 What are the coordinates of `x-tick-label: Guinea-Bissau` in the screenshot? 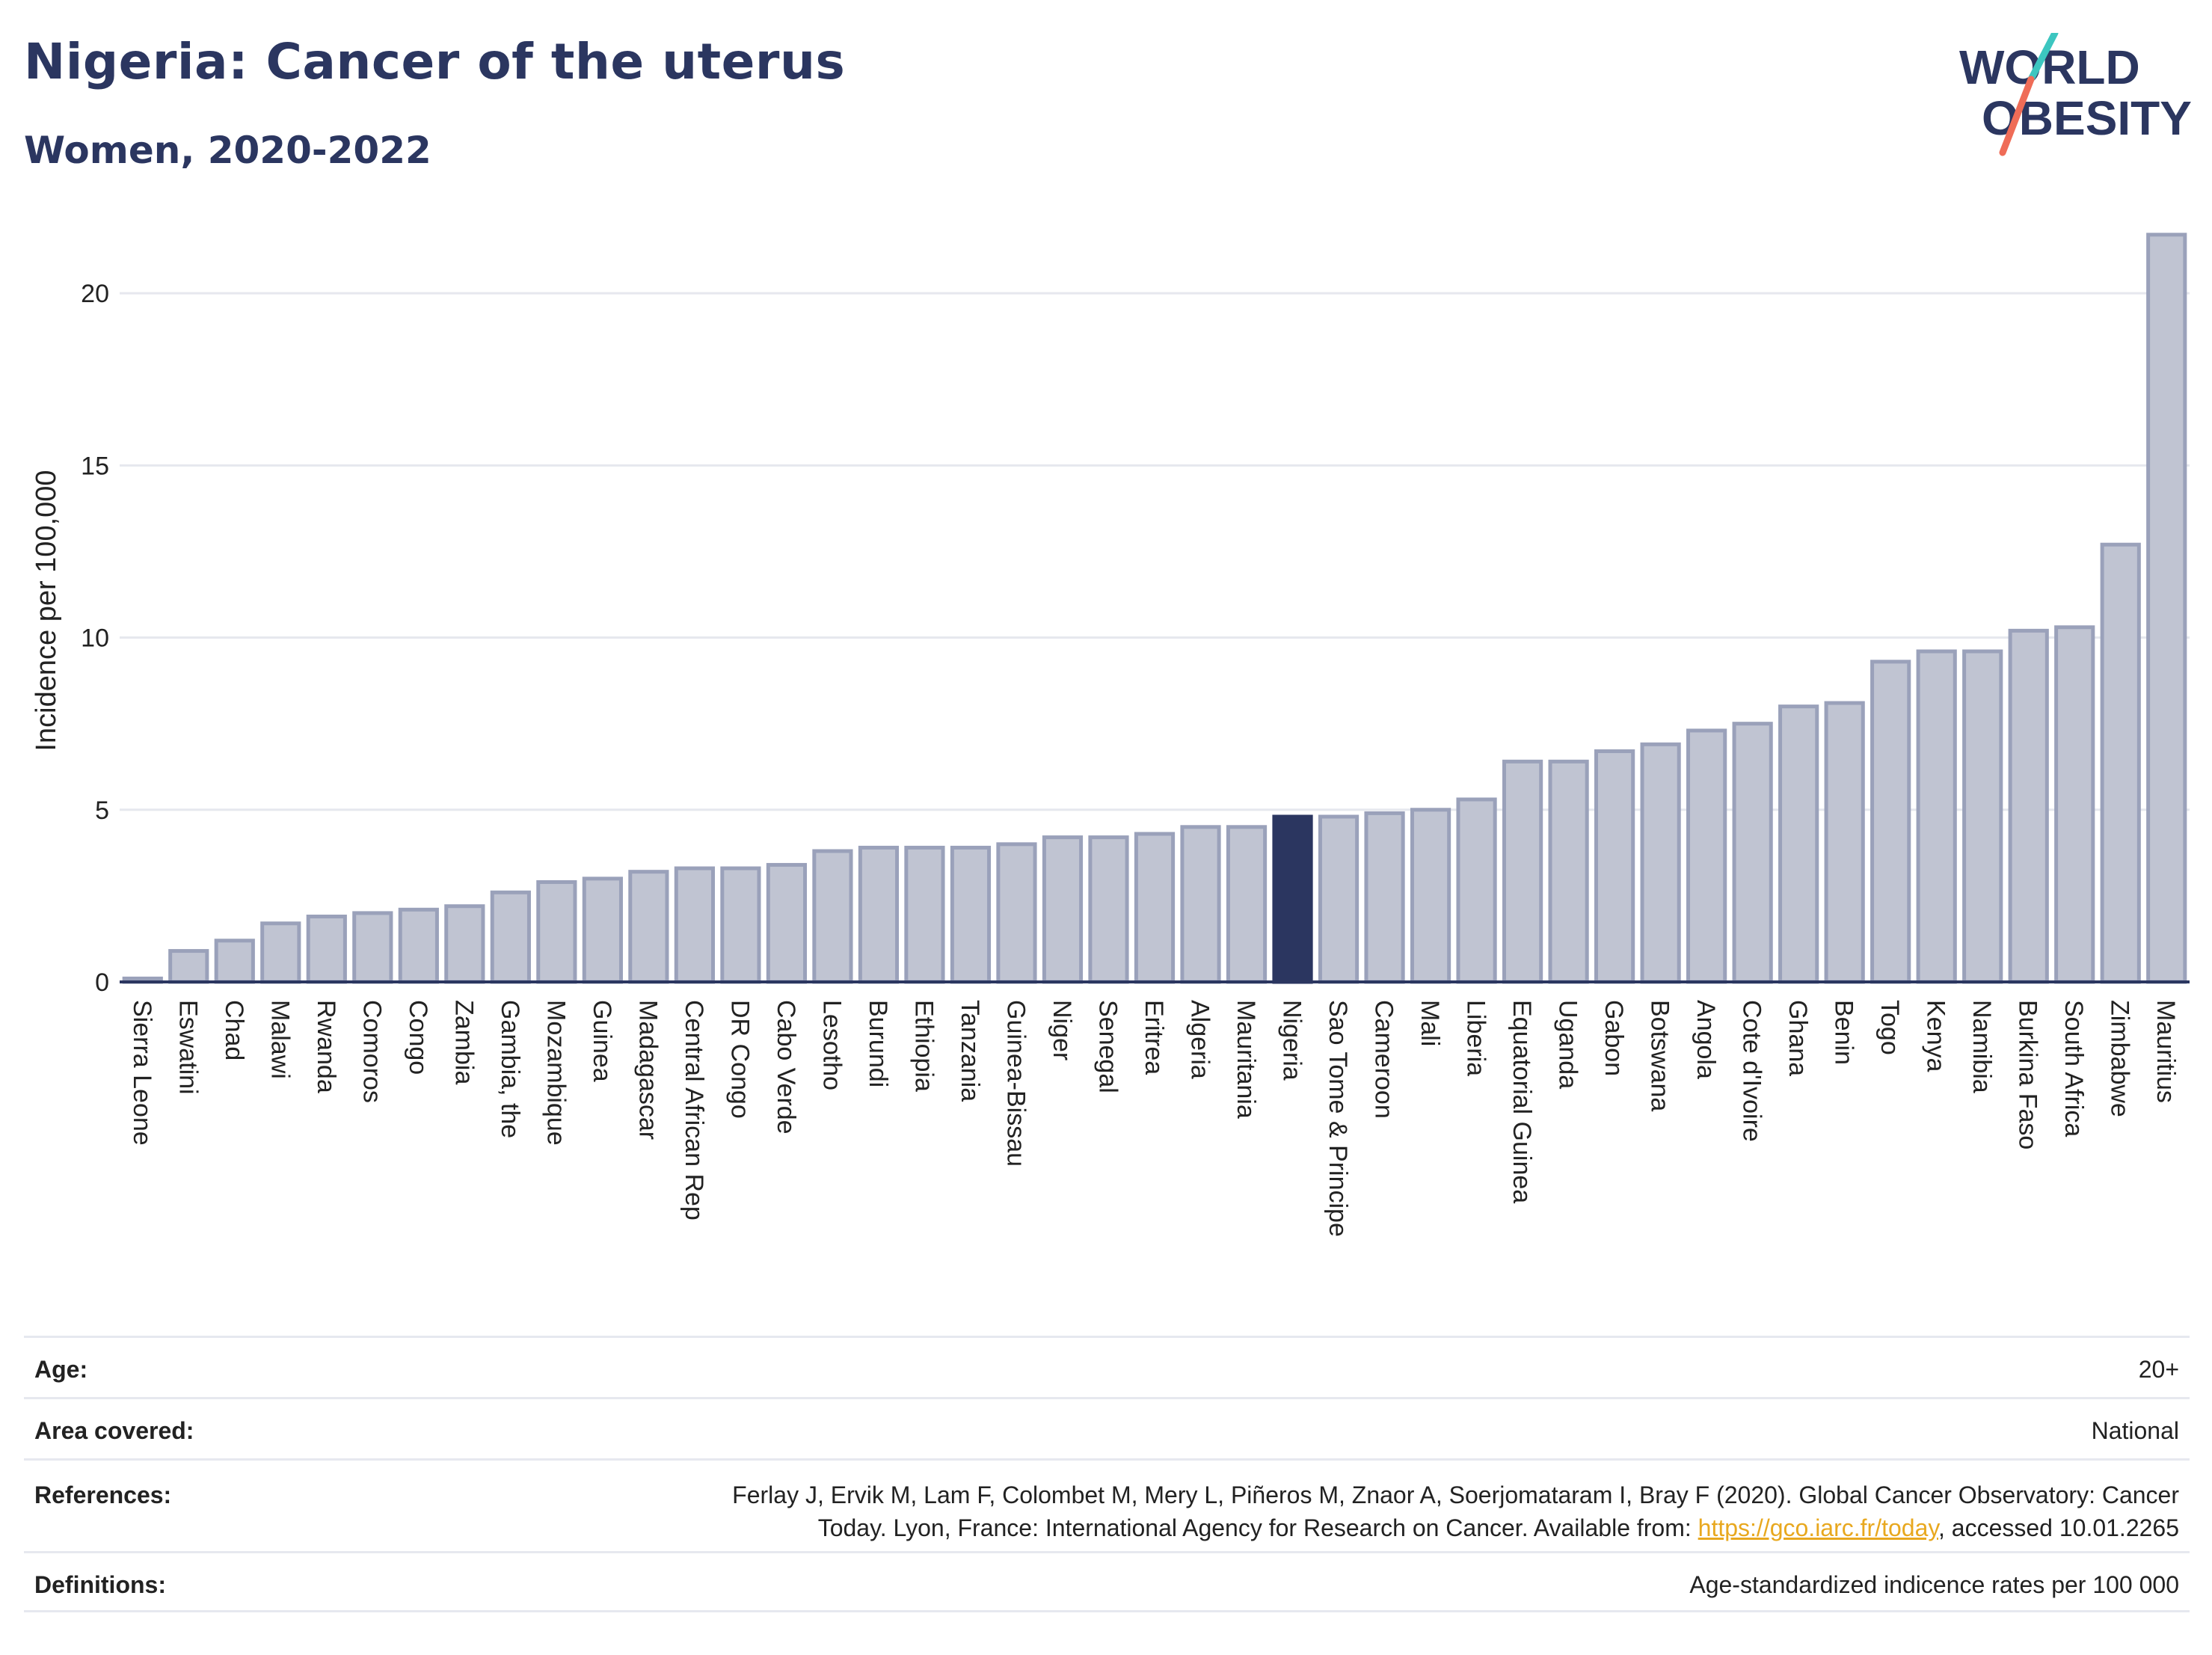 It's located at (1015, 1083).